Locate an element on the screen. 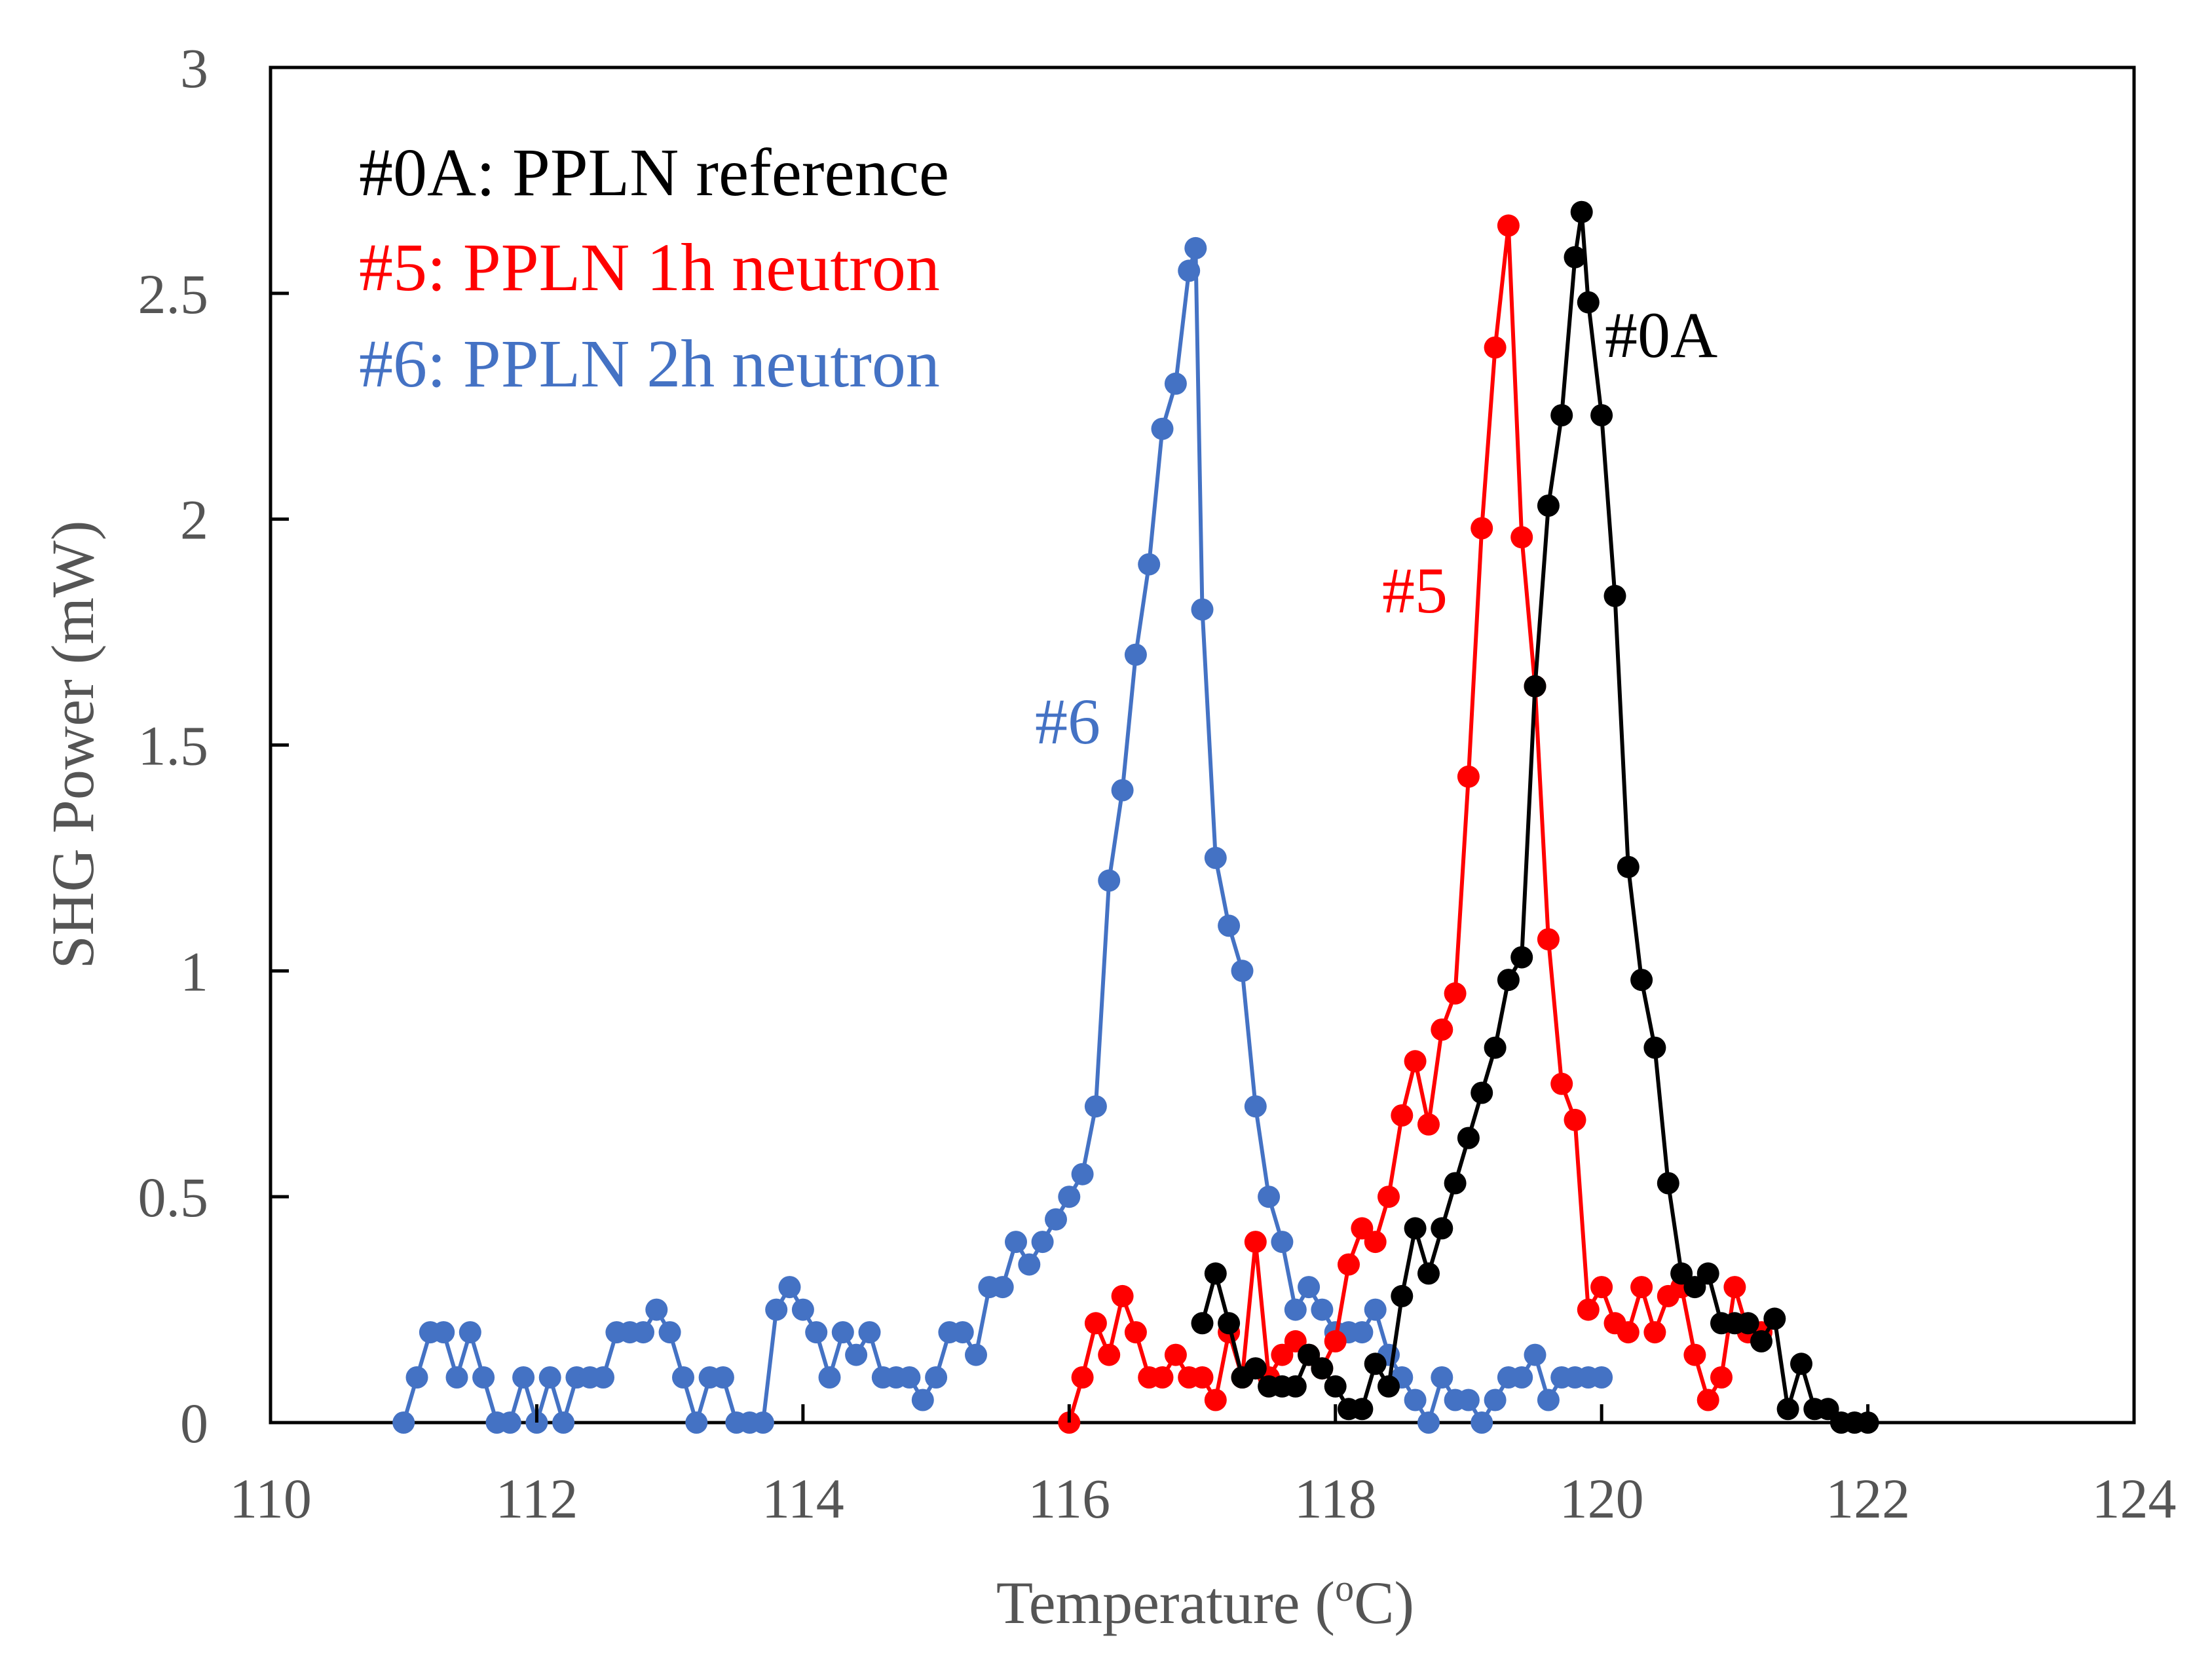 Image resolution: width=2212 pixels, height=1661 pixels. y-tick-label: 3 is located at coordinates (194, 68).